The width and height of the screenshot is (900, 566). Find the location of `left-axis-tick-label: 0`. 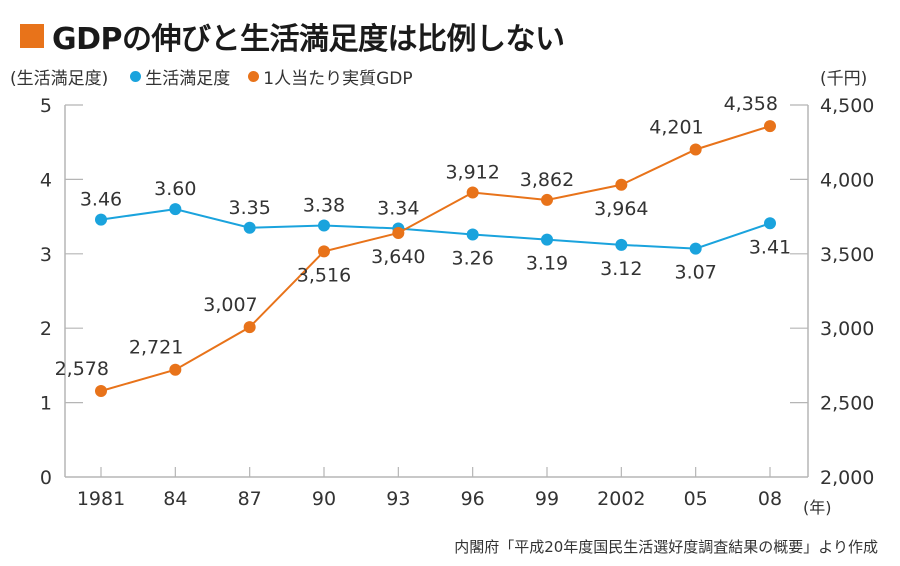

left-axis-tick-label: 0 is located at coordinates (46, 478).